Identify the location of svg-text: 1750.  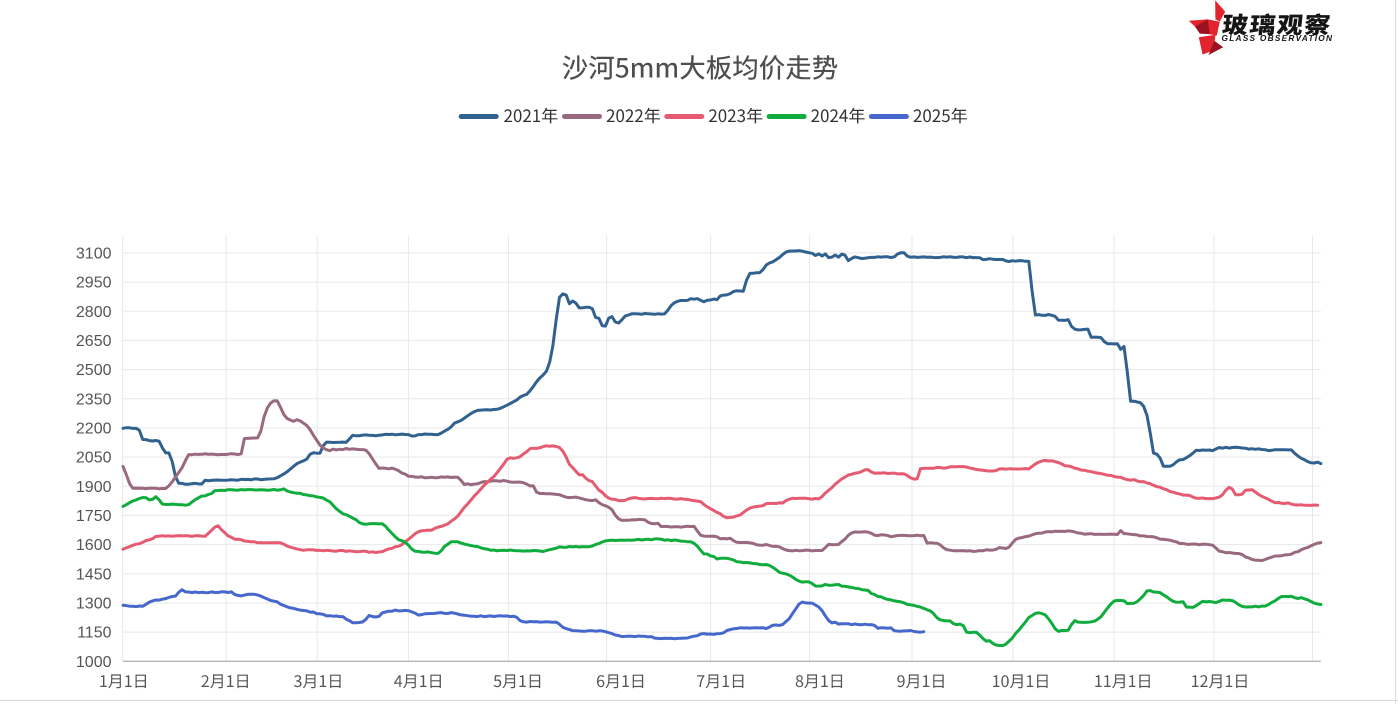
(94, 516).